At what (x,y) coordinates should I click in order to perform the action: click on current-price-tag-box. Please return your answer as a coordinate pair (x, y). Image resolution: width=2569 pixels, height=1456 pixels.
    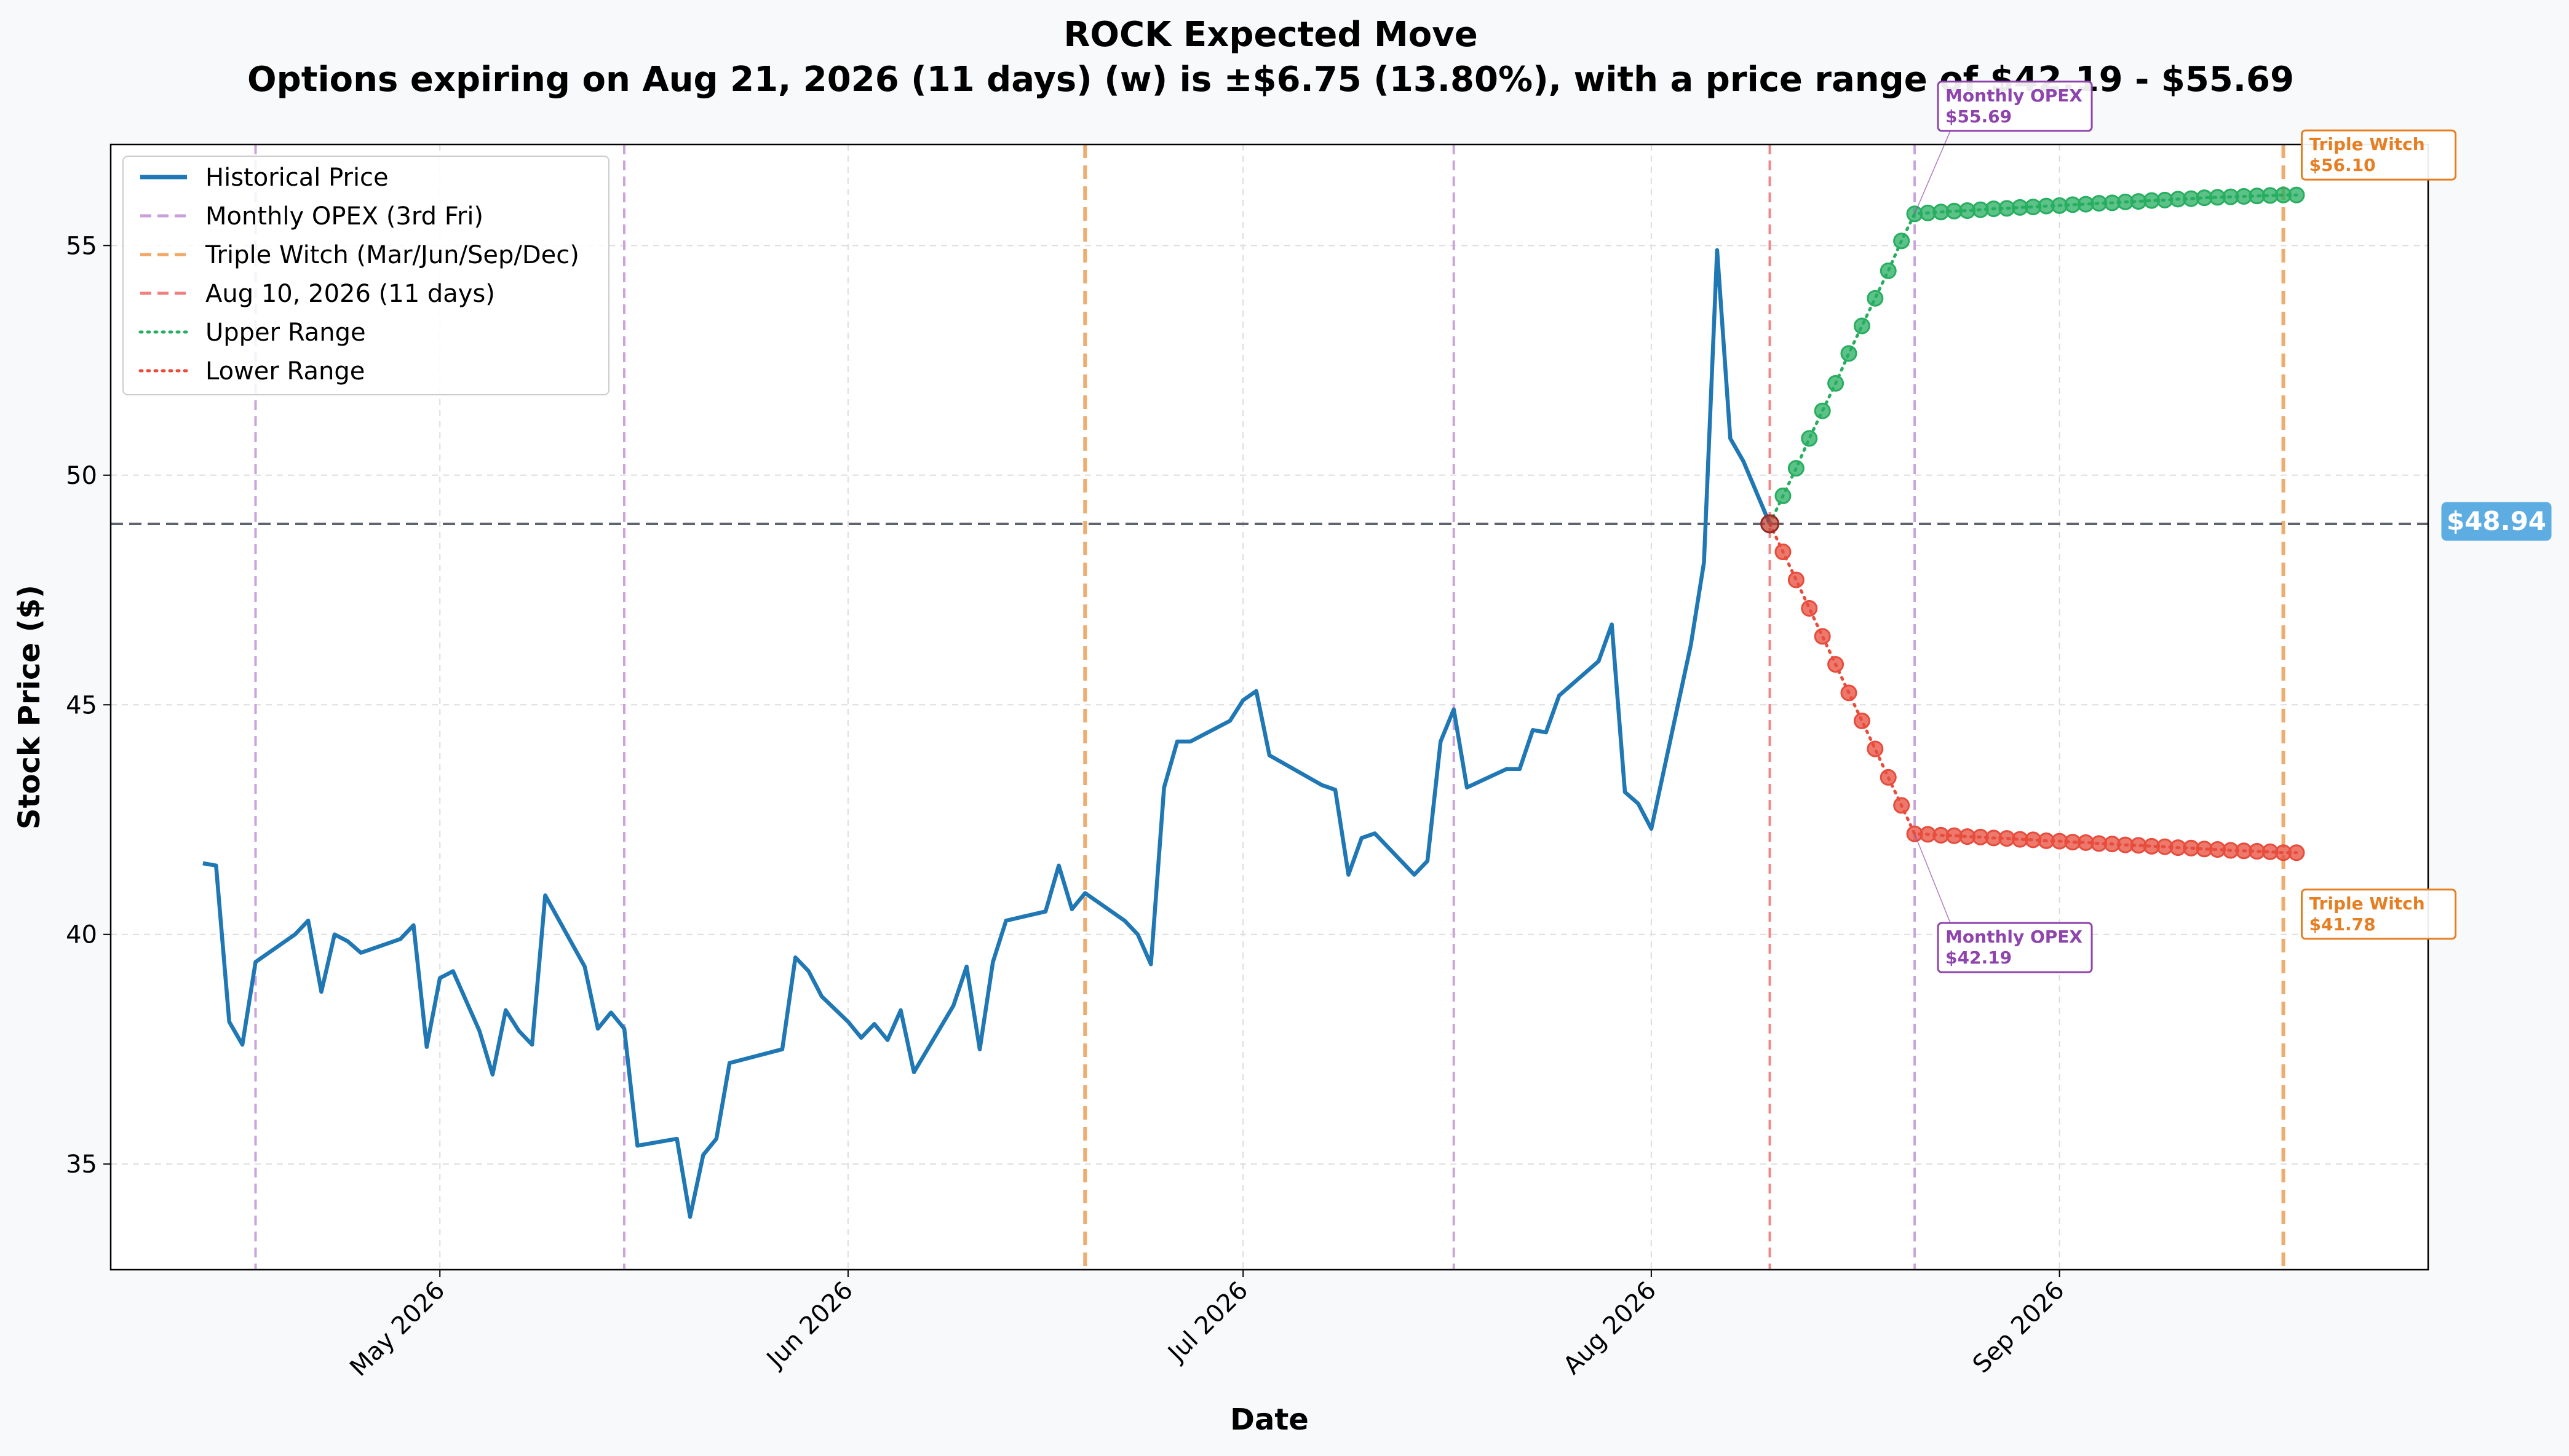
    Looking at the image, I should click on (2497, 522).